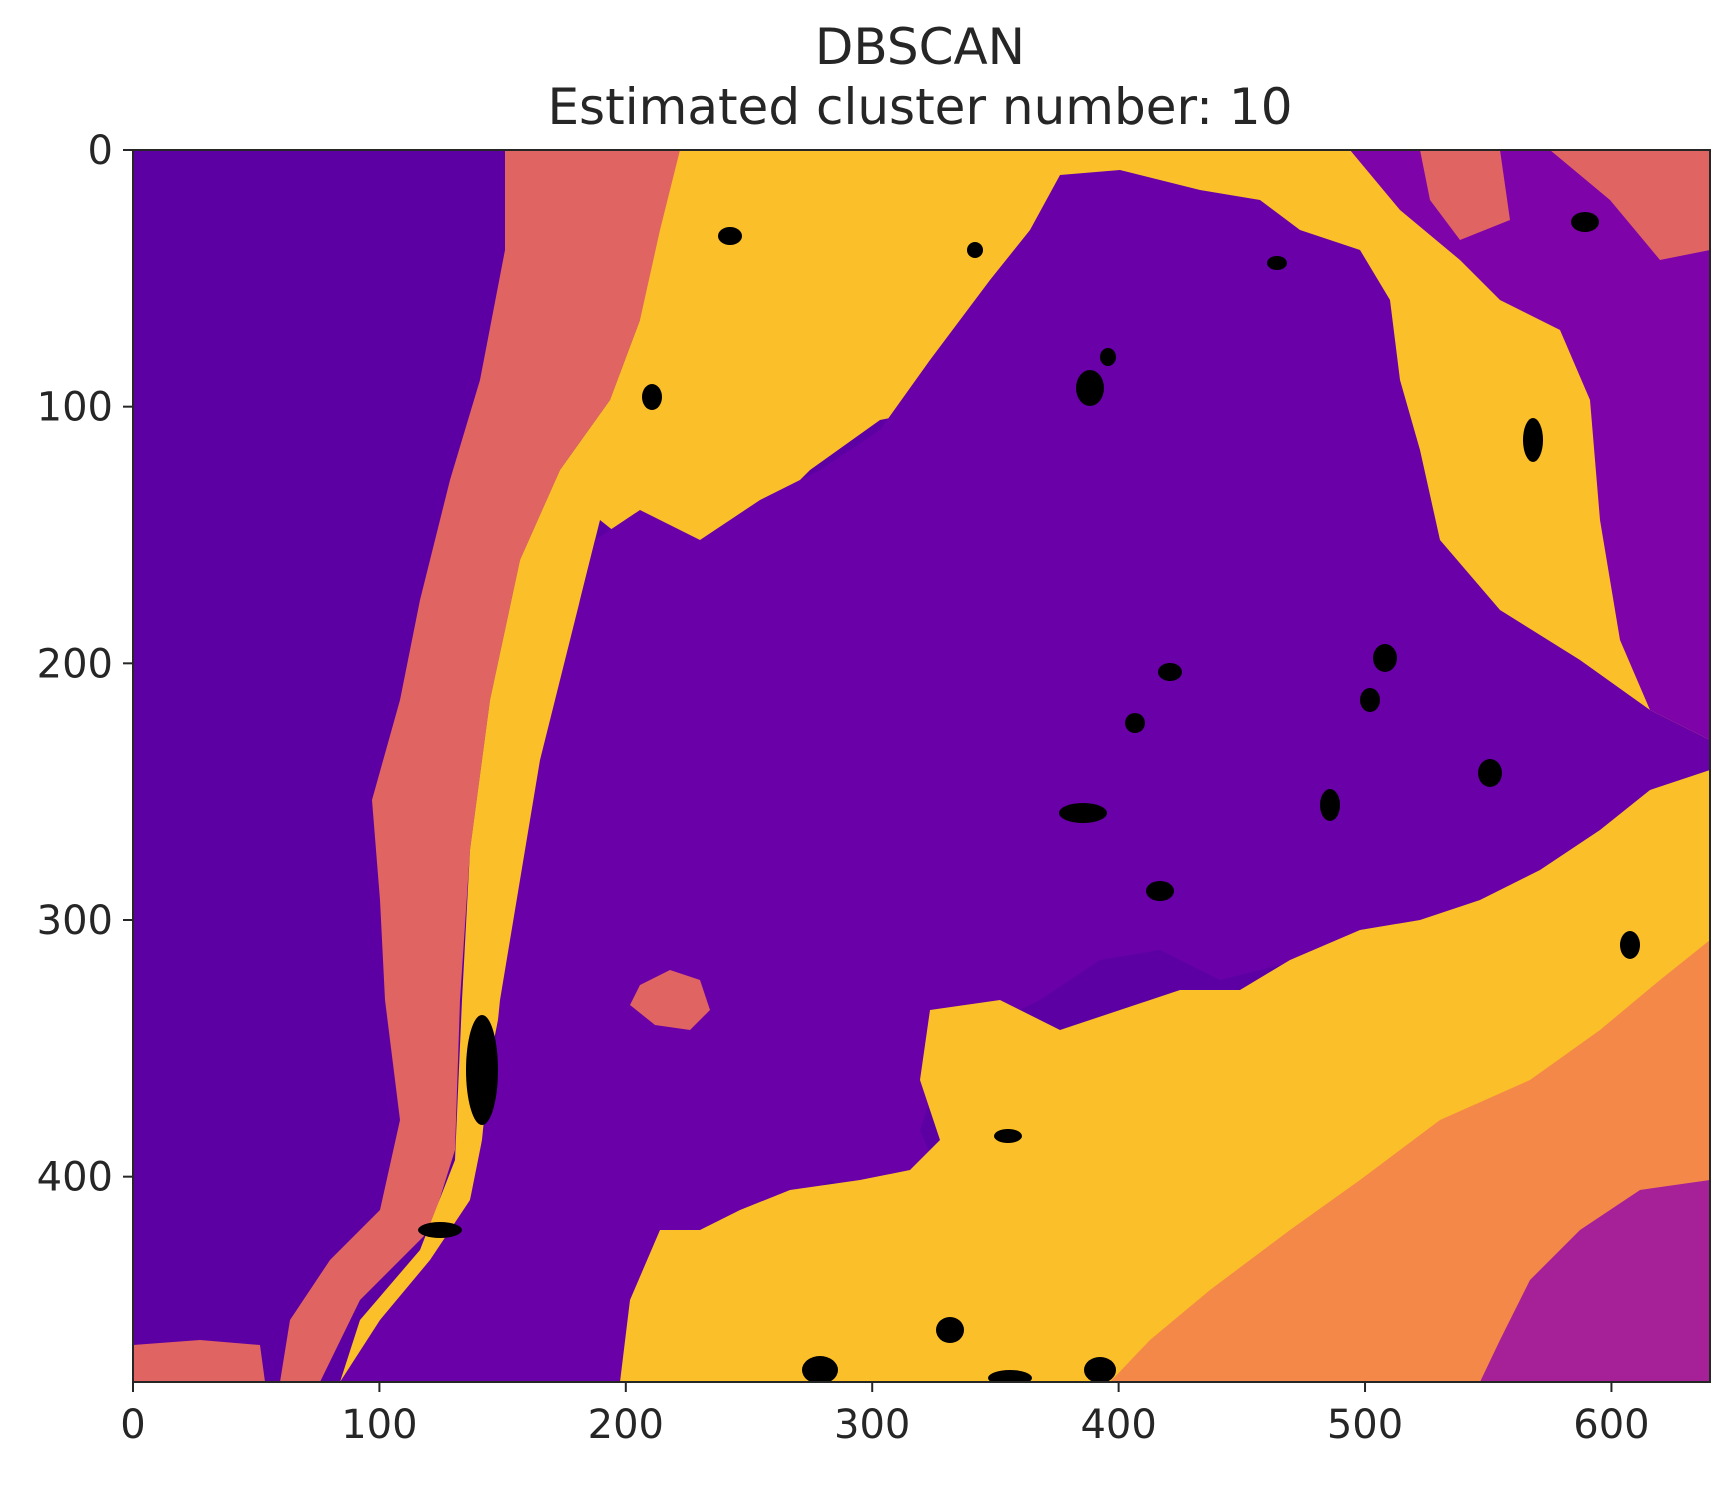 Image resolution: width=1735 pixels, height=1486 pixels. What do you see at coordinates (199, 1361) in the screenshot?
I see `region-salmon-corner` at bounding box center [199, 1361].